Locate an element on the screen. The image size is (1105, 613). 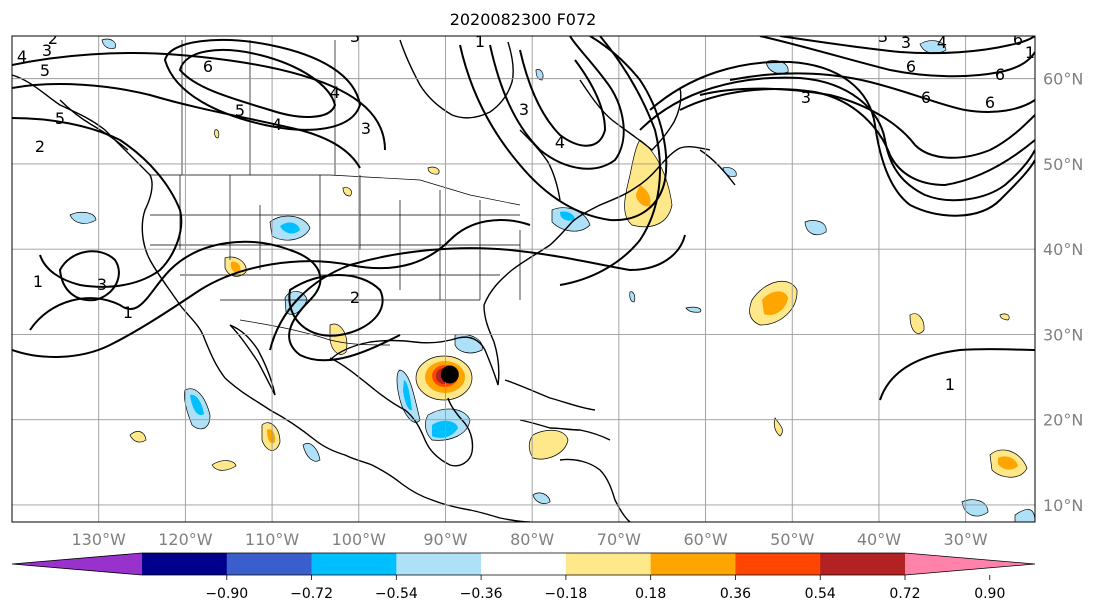
colorbar-tick-label: −0.36 is located at coordinates (481, 594).